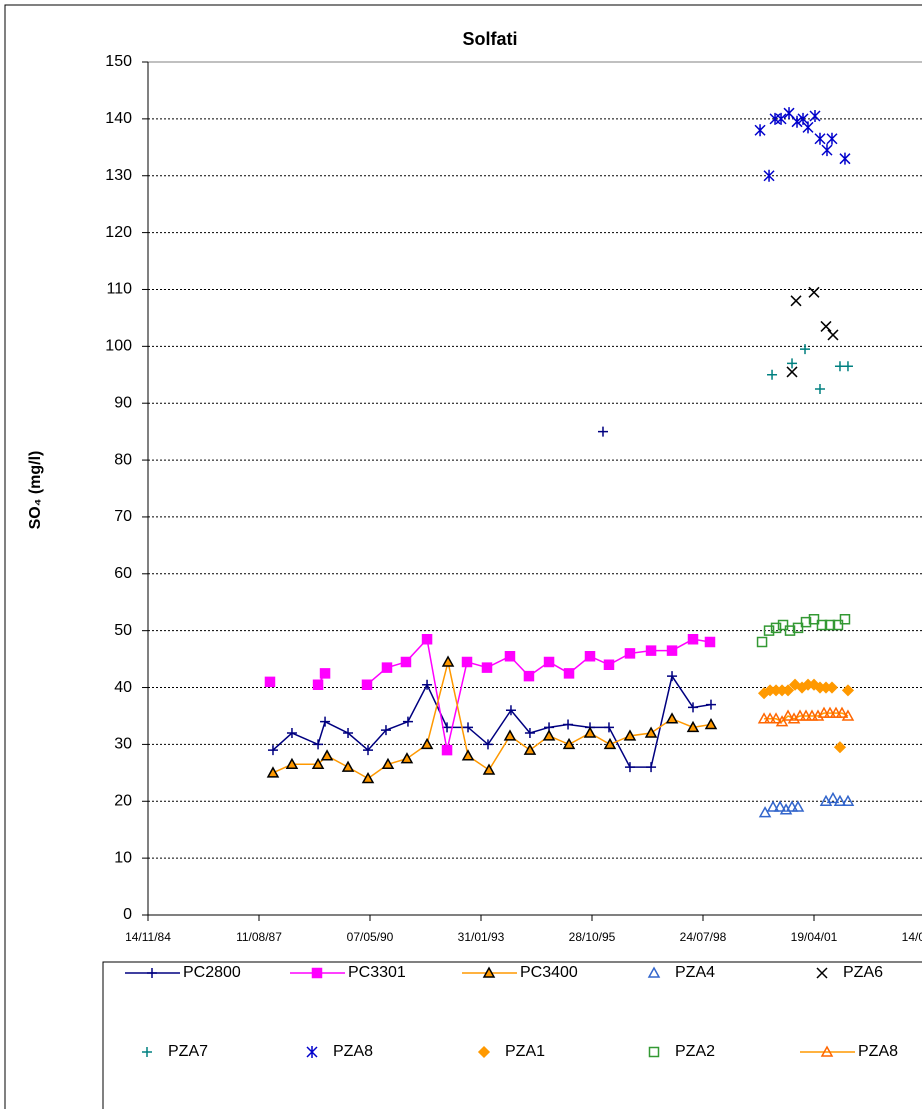 This screenshot has width=922, height=1109. What do you see at coordinates (703, 937) in the screenshot?
I see `x-tick-label: 24/07/98` at bounding box center [703, 937].